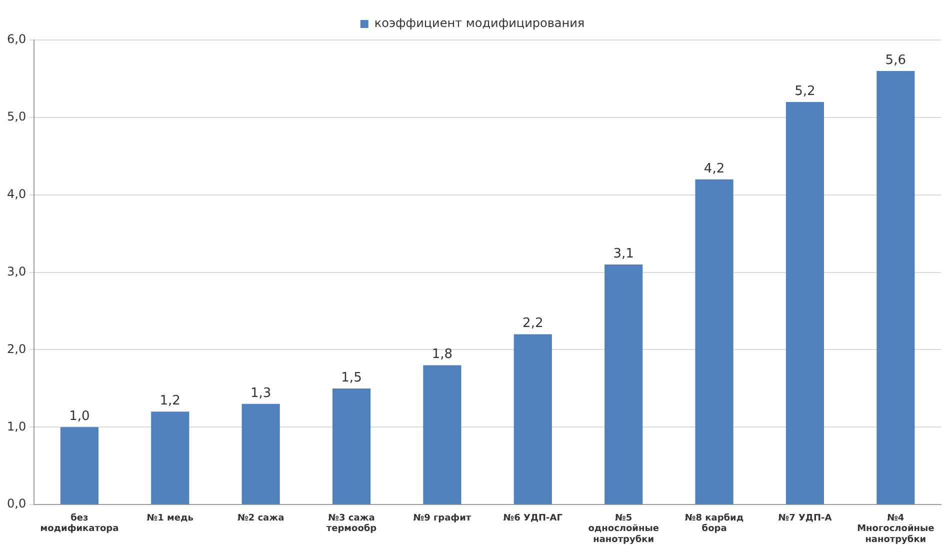 This screenshot has width=949, height=552. What do you see at coordinates (805, 518) in the screenshot?
I see `x-tick-label: №7 УДП-А` at bounding box center [805, 518].